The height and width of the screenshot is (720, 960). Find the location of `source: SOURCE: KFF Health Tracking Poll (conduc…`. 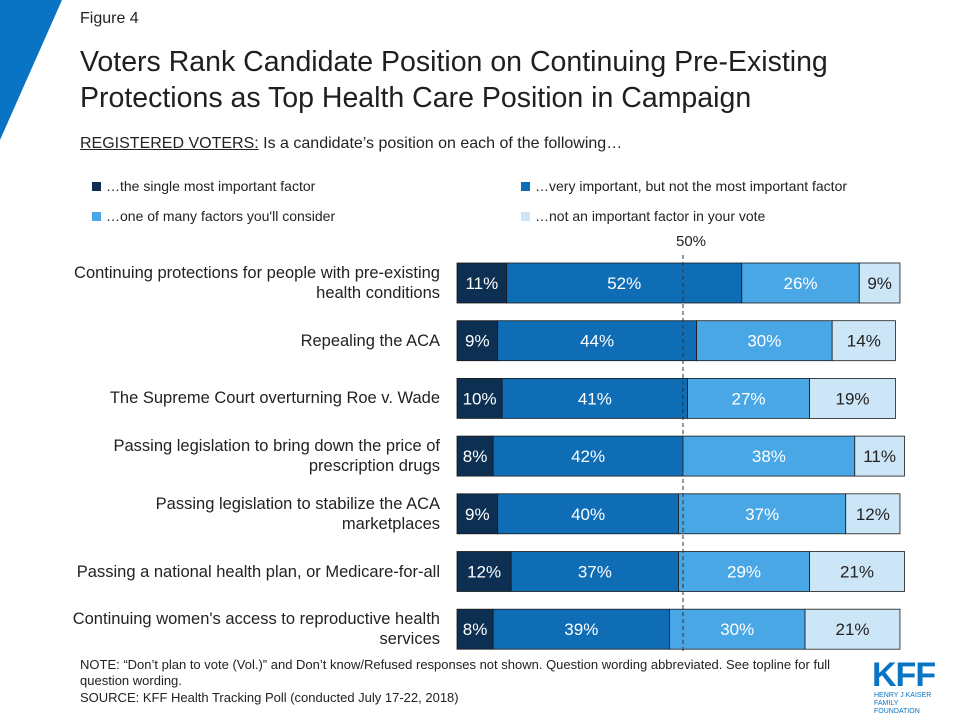

source: SOURCE: KFF Health Tracking Poll (conduc… is located at coordinates (269, 697).